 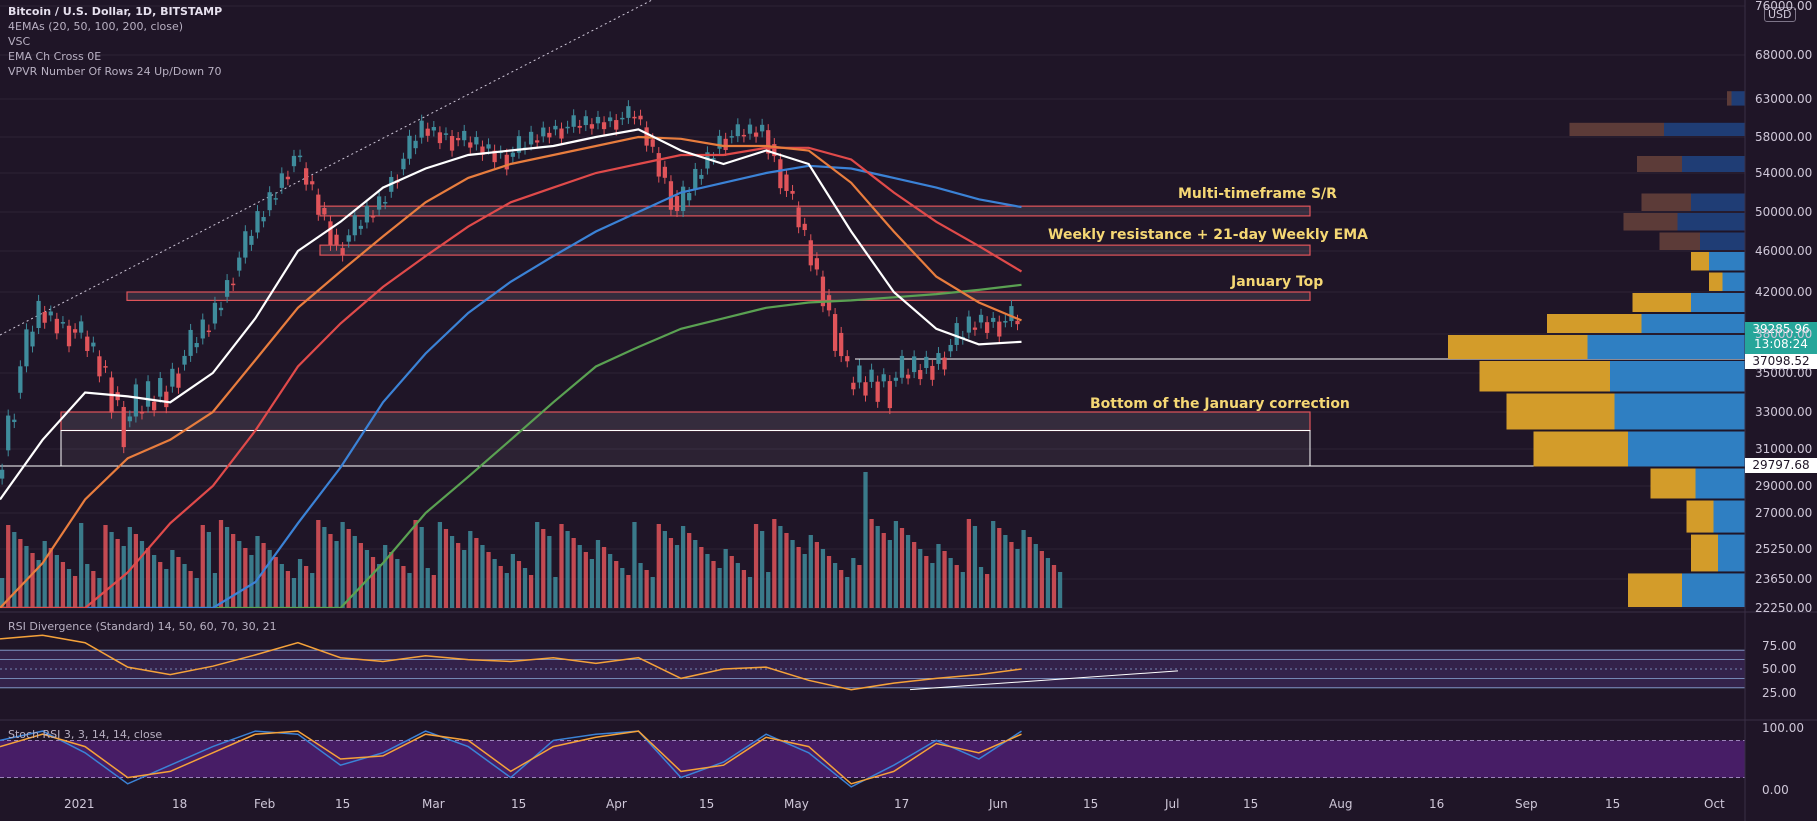 What do you see at coordinates (616, 804) in the screenshot?
I see `x-tick-label: Apr` at bounding box center [616, 804].